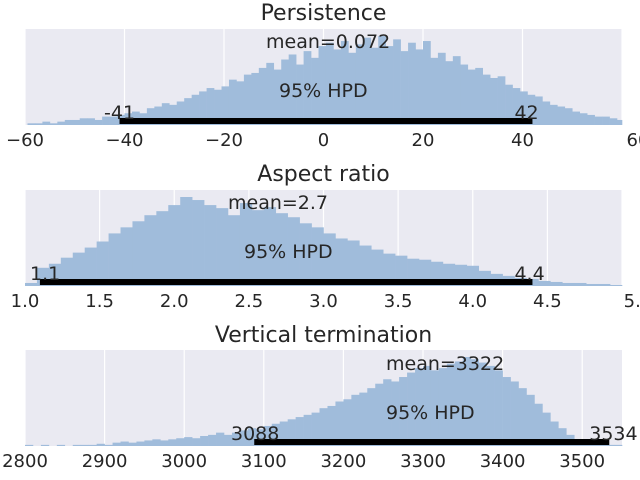  What do you see at coordinates (522, 140) in the screenshot?
I see `persistence-tick-label-5: 40` at bounding box center [522, 140].